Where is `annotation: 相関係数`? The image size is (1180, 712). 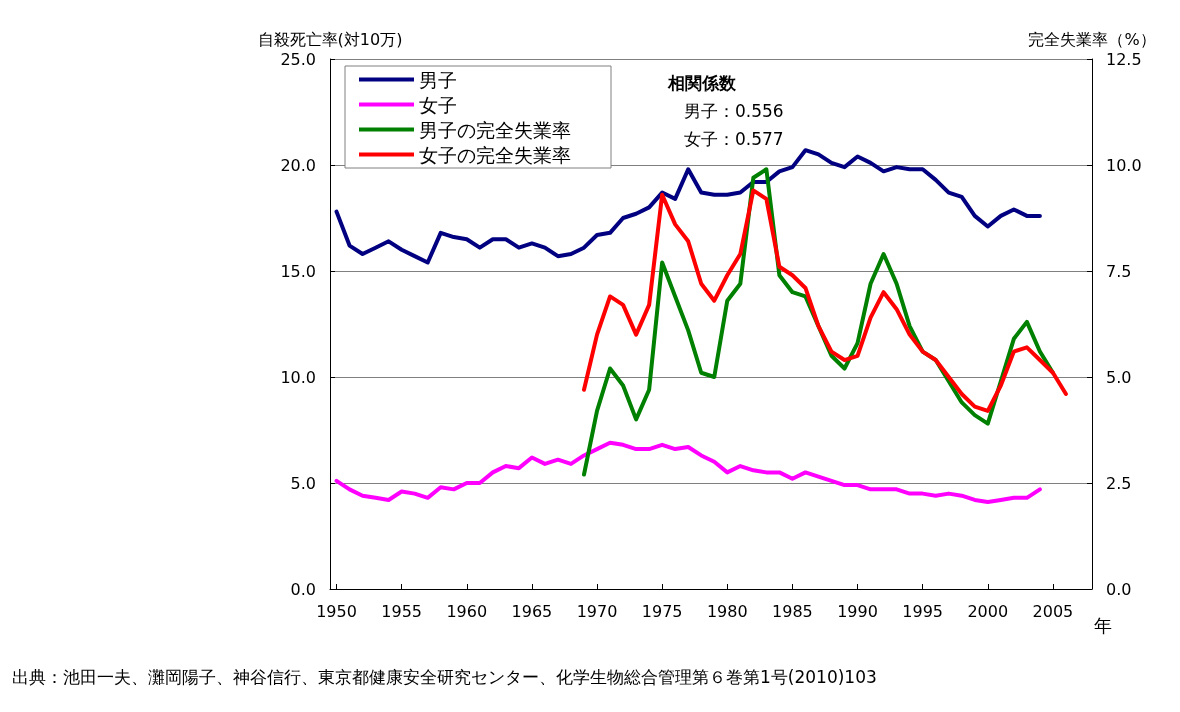 annotation: 相関係数 is located at coordinates (702, 82).